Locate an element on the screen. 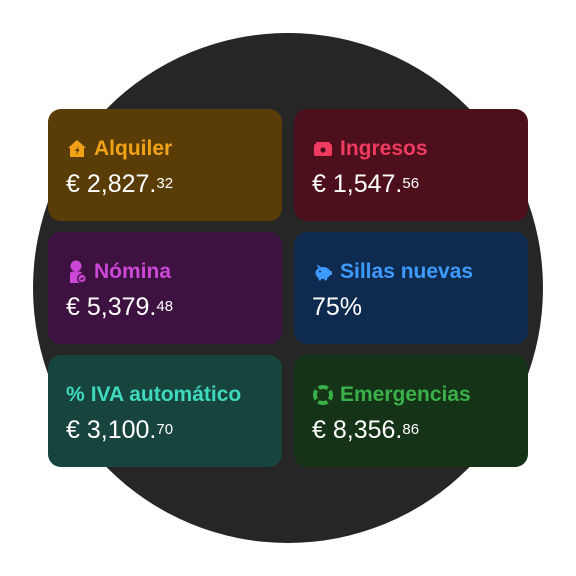 The image size is (576, 576). card-title-row: Emergencias is located at coordinates (420, 395).